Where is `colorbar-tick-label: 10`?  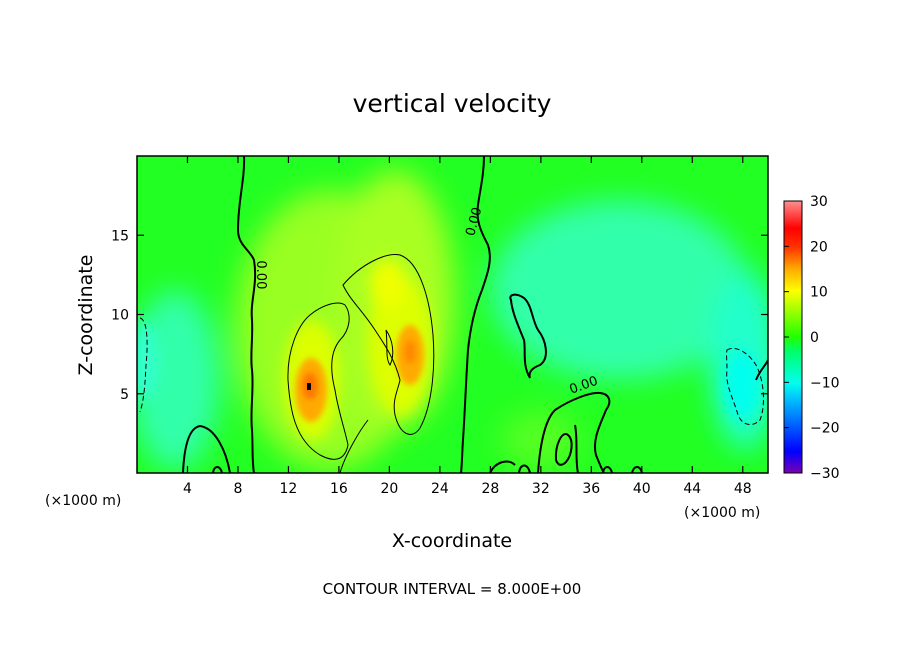
colorbar-tick-label: 10 is located at coordinates (819, 293).